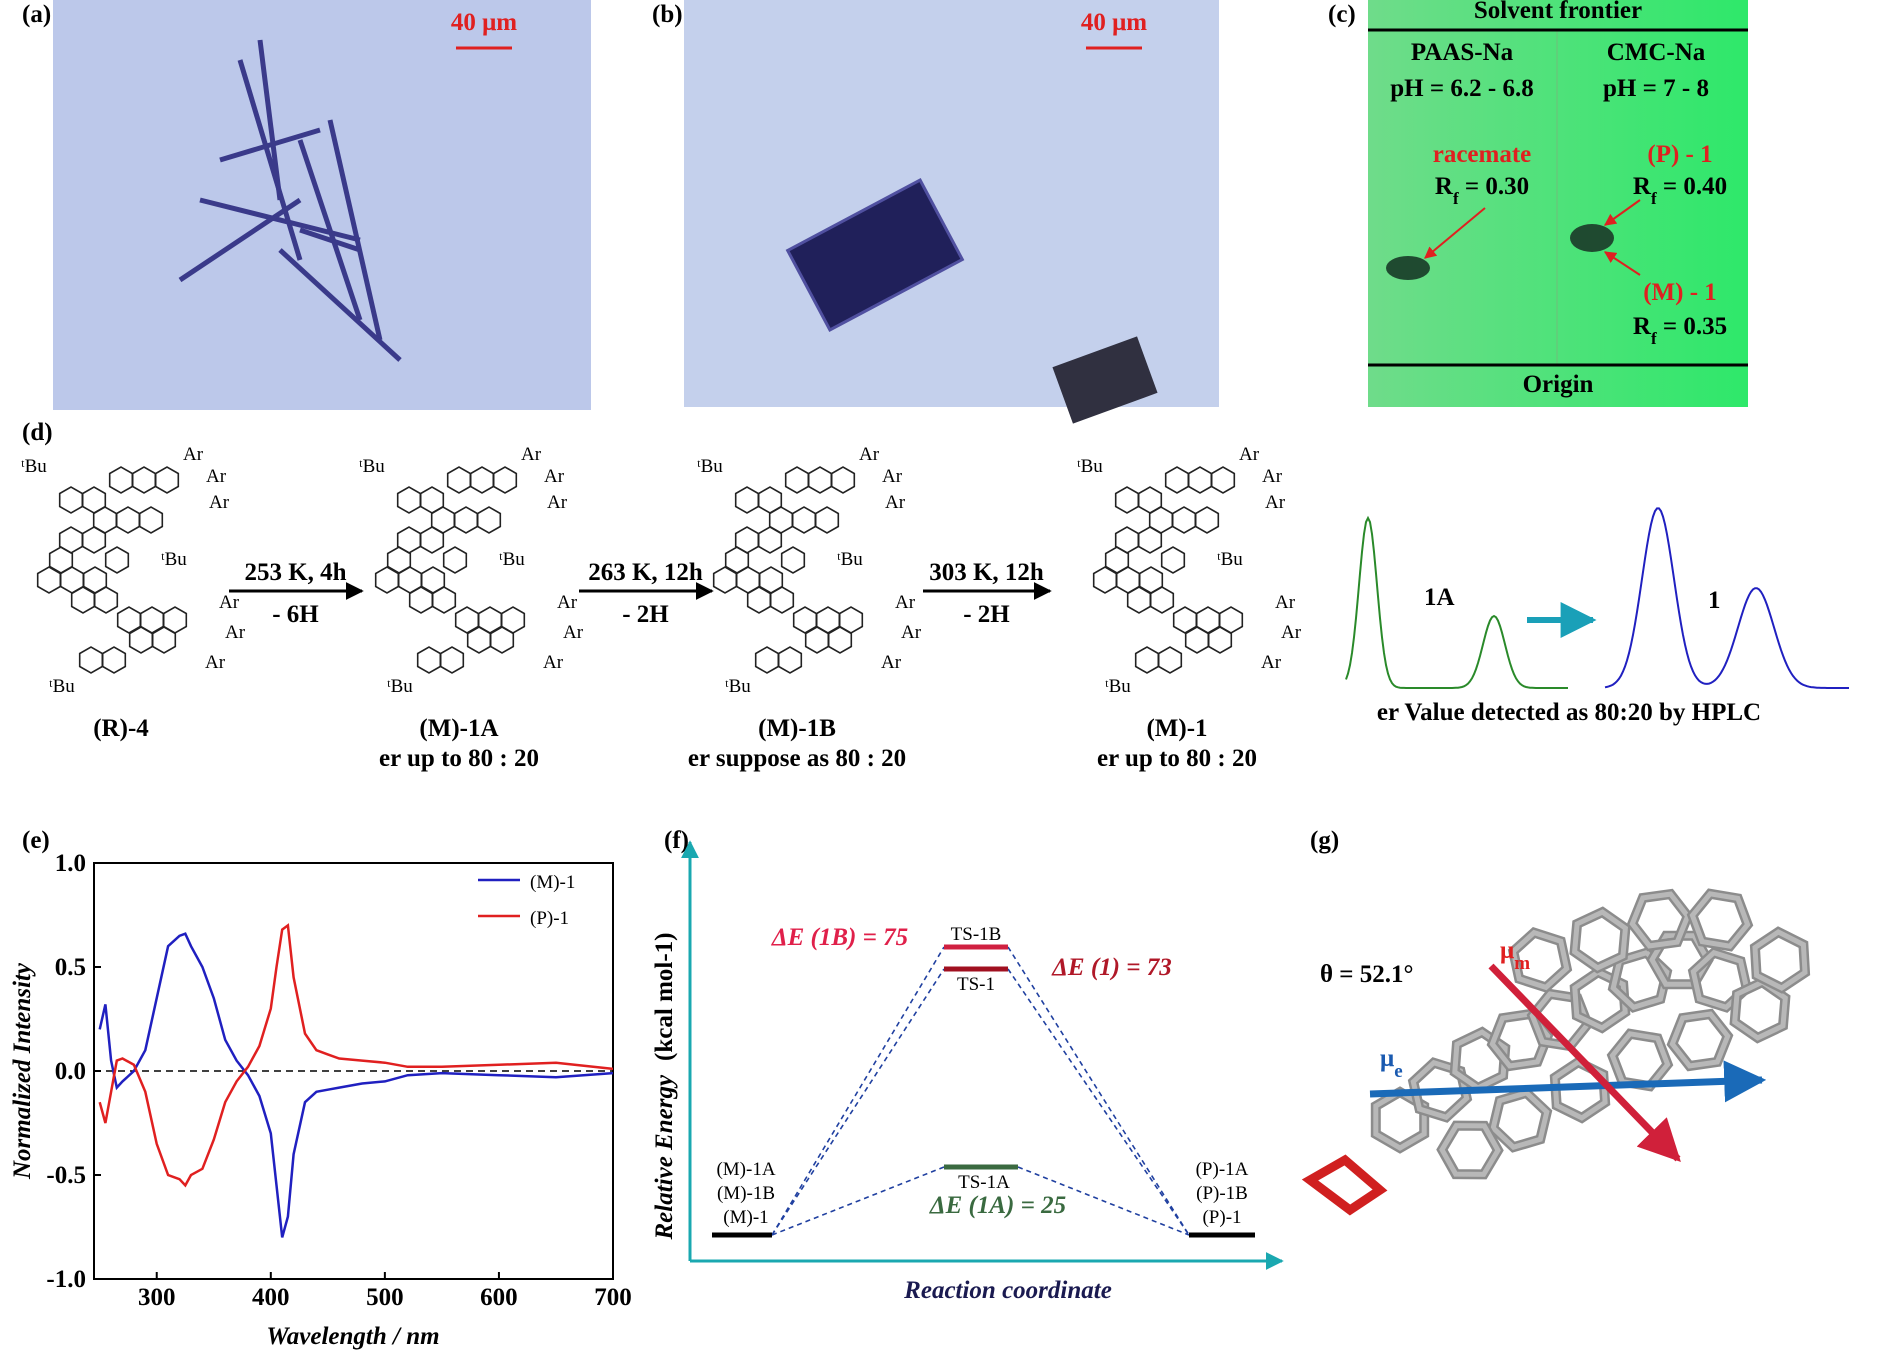 The height and width of the screenshot is (1358, 1893). I want to click on x-axis-label: Reaction coordinate, so click(1007, 1290).